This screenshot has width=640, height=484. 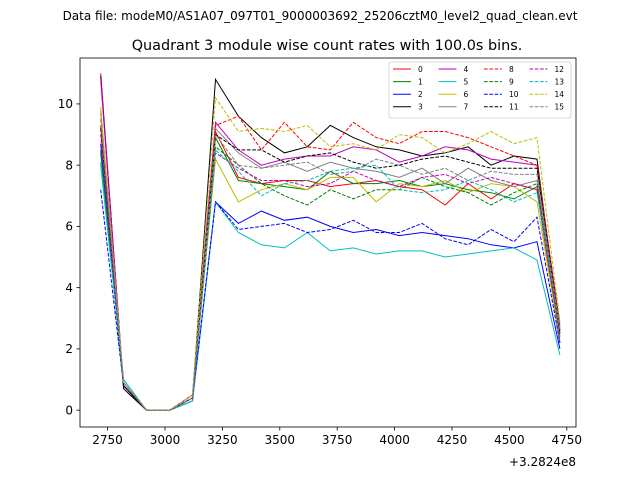 I want to click on legend-label-0: 0, so click(x=420, y=69).